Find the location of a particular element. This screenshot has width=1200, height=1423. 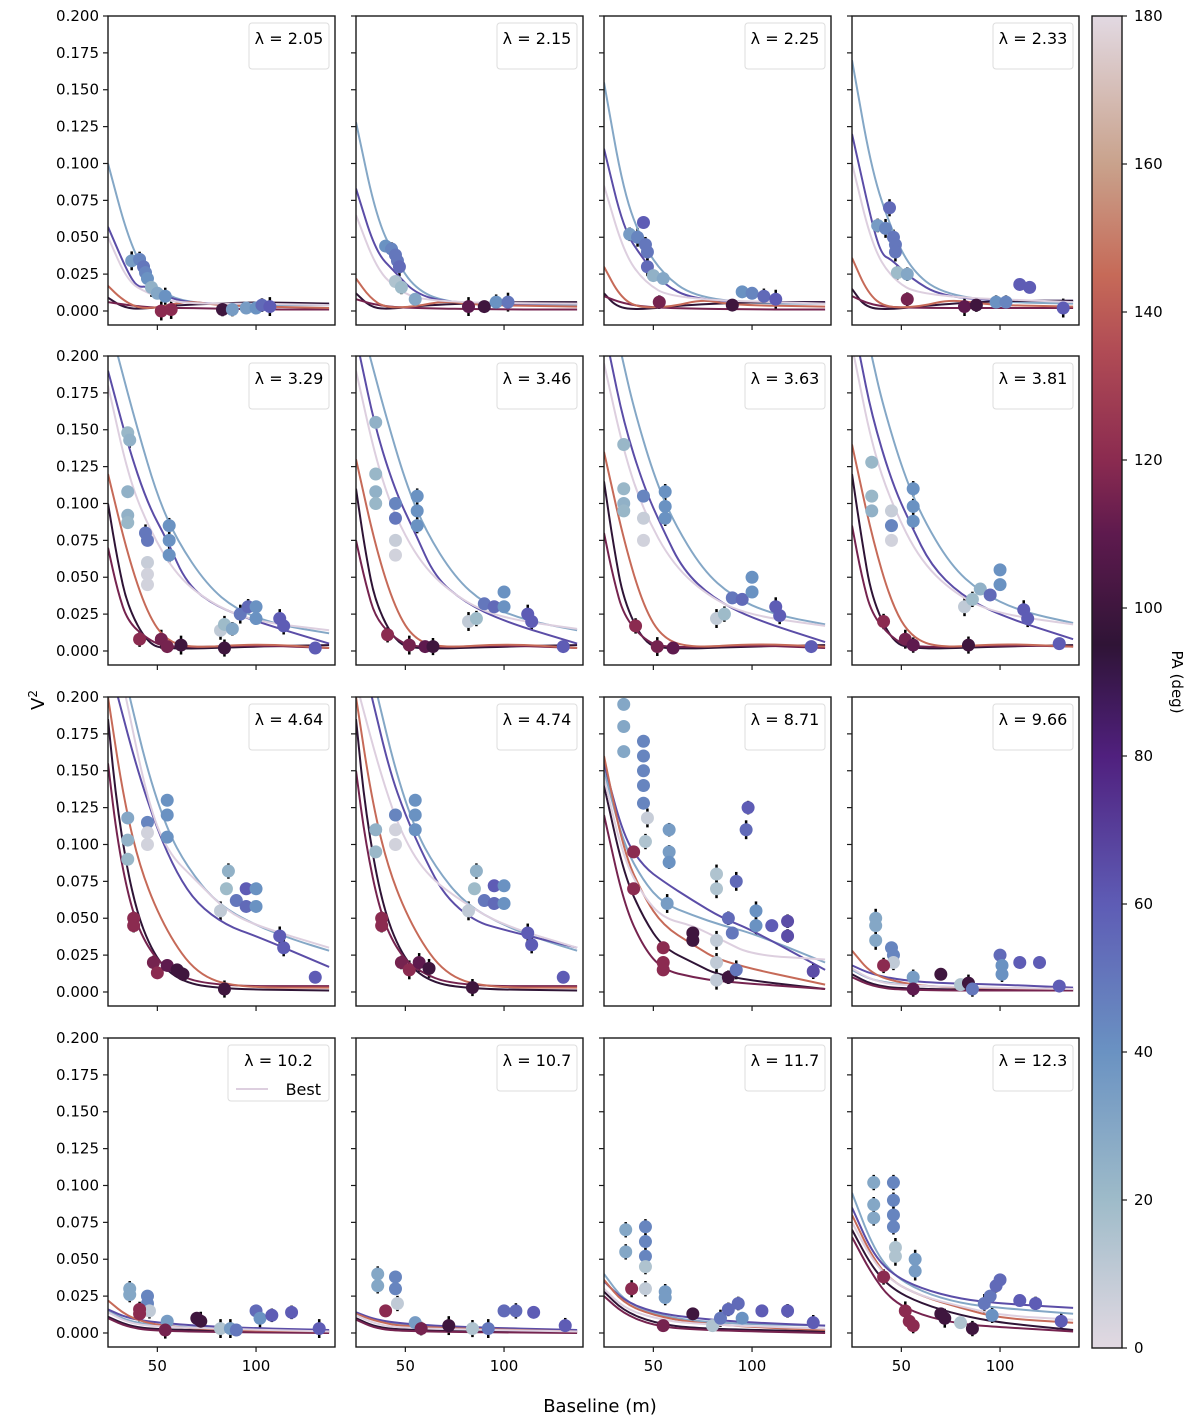

panel: λ = 3.46 is located at coordinates (467, 512).